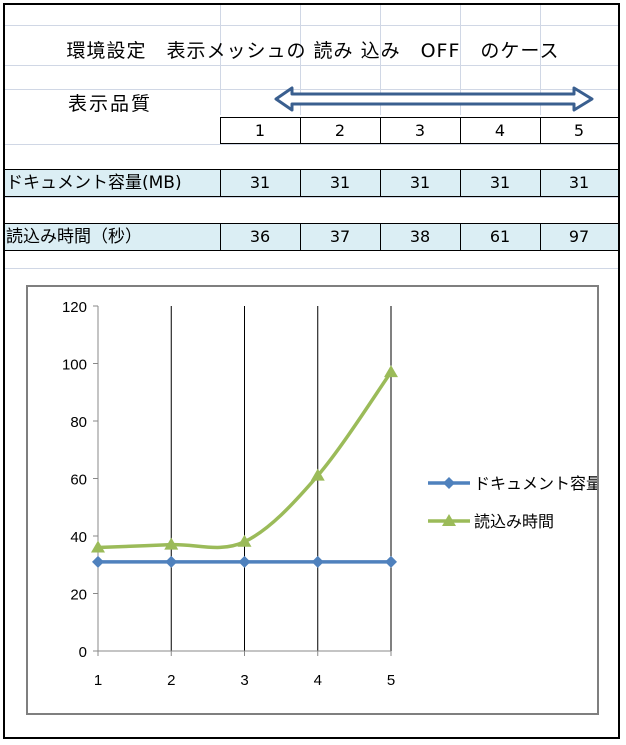  What do you see at coordinates (318, 680) in the screenshot?
I see `x-tick-label: 4` at bounding box center [318, 680].